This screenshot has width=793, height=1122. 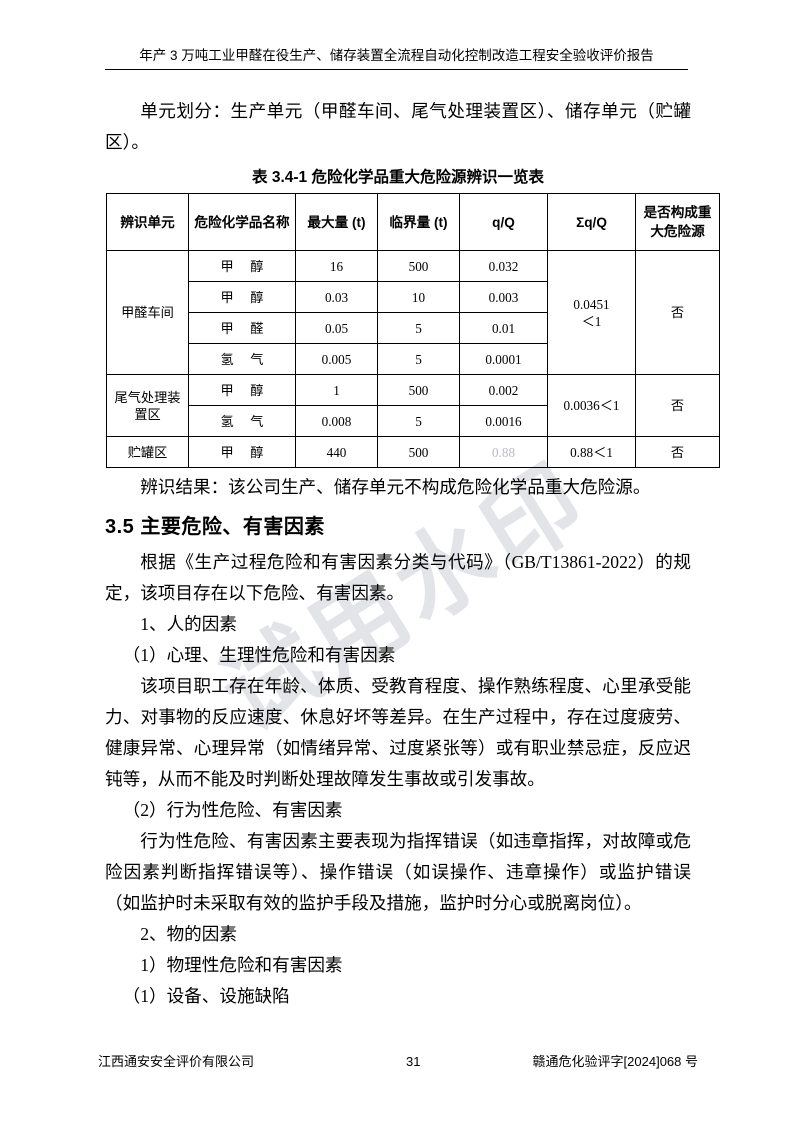 I want to click on table-row: 甲 醛 0.05 5 0.01, so click(x=413, y=328).